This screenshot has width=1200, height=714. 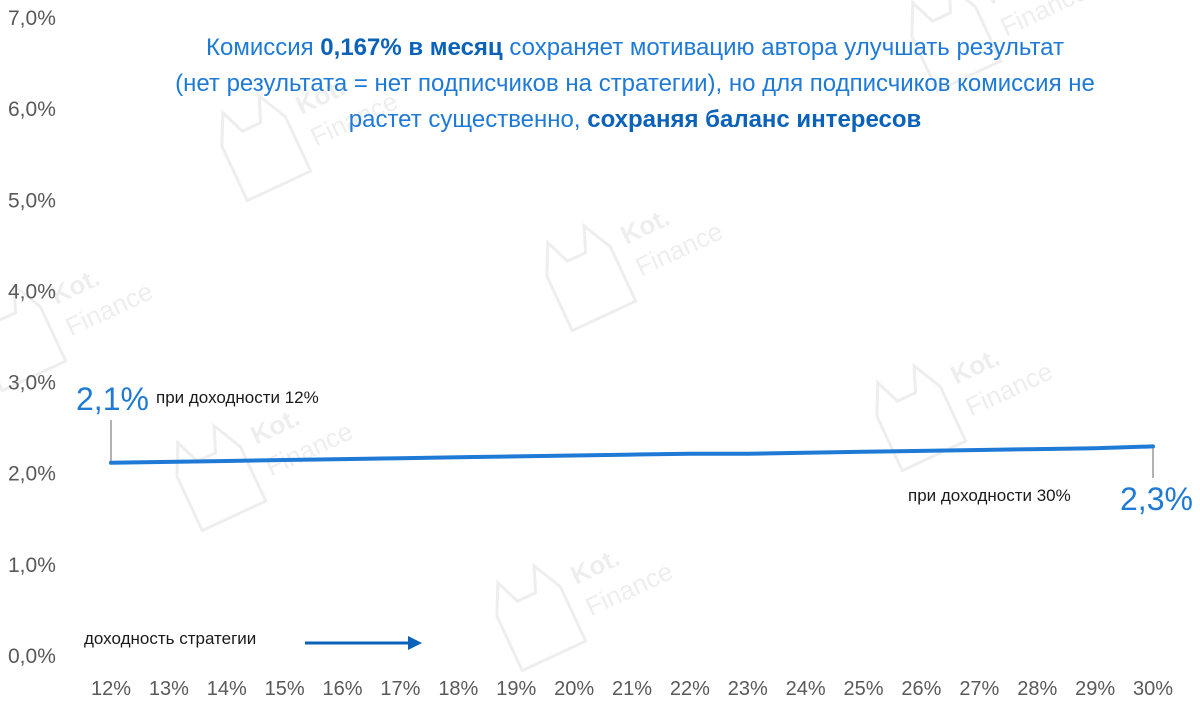 I want to click on start-value-label: 2,1%, so click(x=112, y=399).